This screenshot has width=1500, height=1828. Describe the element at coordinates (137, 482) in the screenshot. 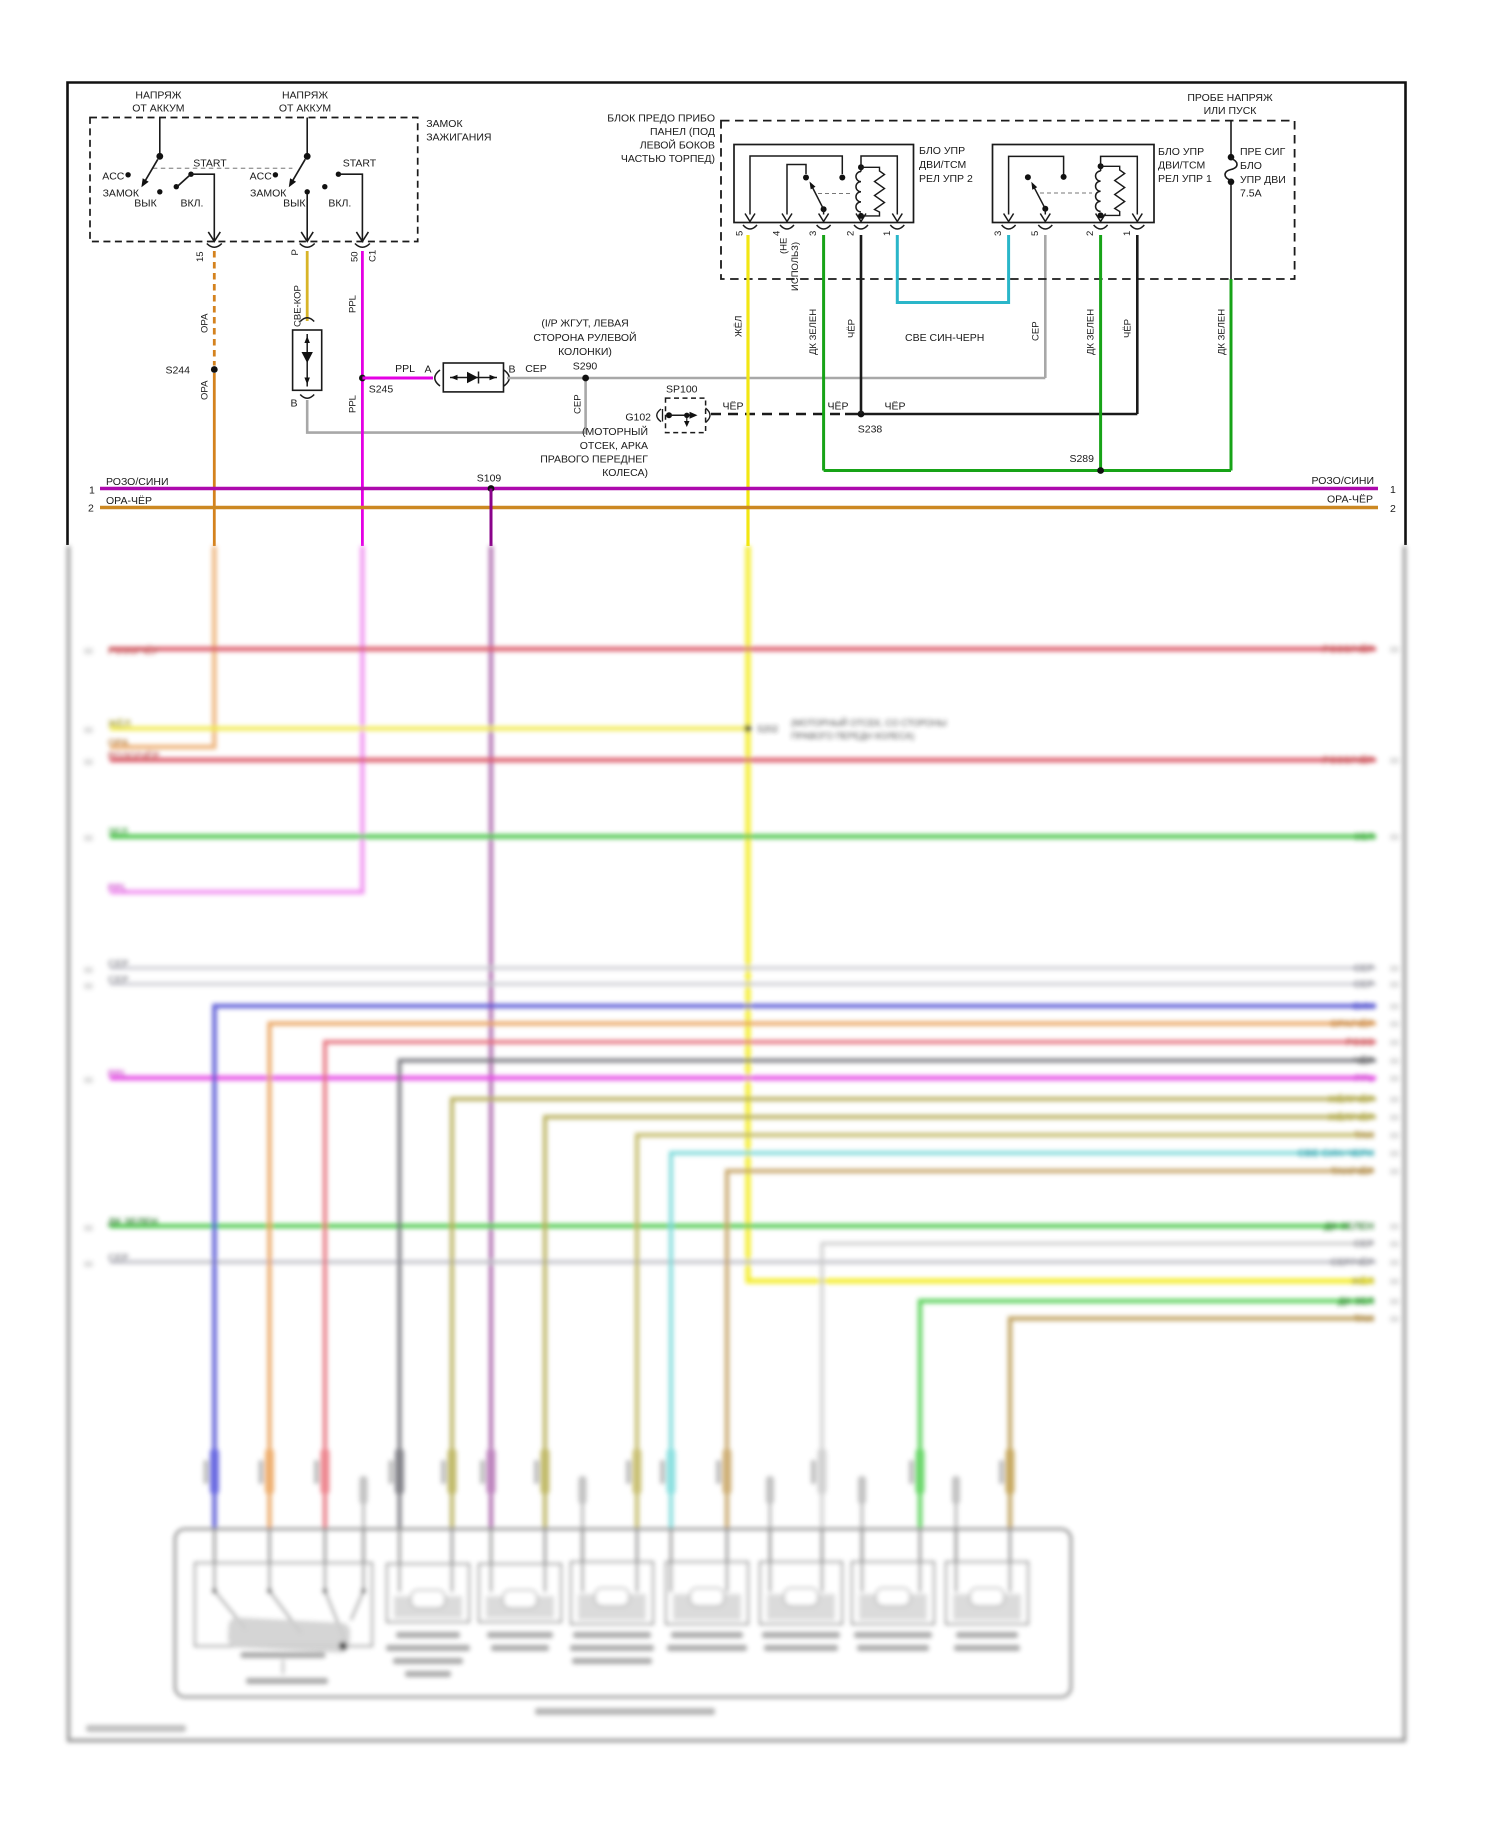

I see `svg-text: РОЗО/СИНИ` at that location.